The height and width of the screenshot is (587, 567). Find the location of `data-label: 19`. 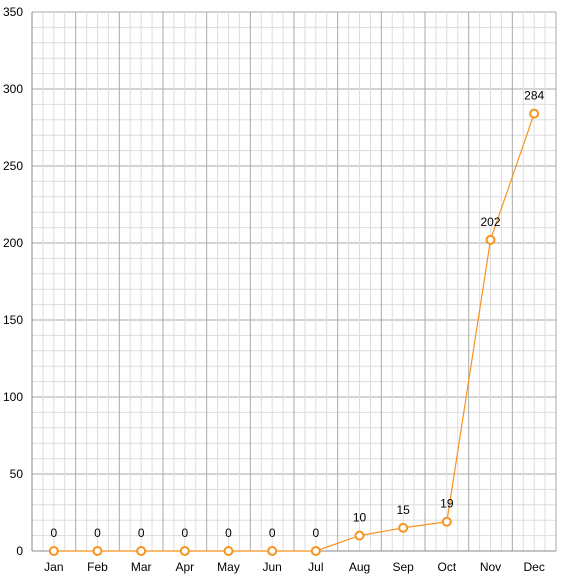

data-label: 19 is located at coordinates (447, 504).